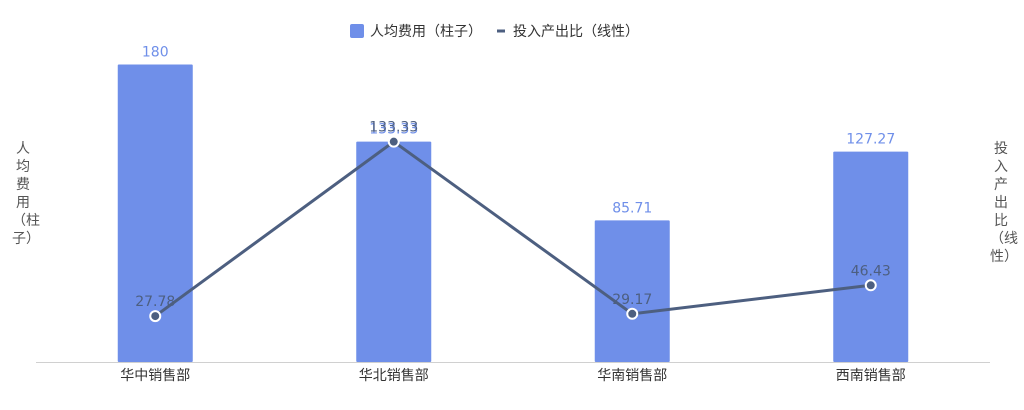 The image size is (1024, 410). Describe the element at coordinates (1004, 203) in the screenshot. I see `y-axis-title-right: 投入产出比（线性）` at that location.